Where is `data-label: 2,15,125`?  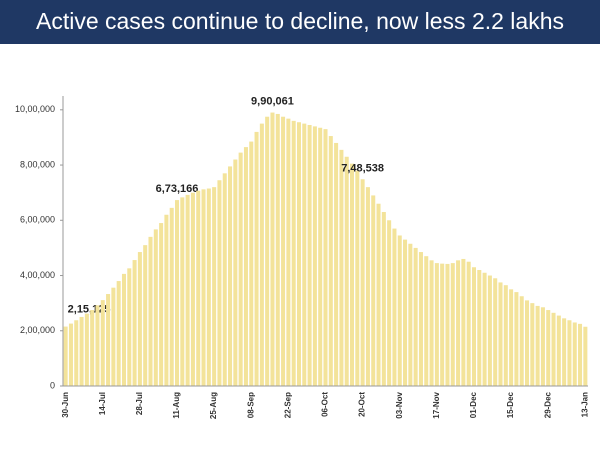 data-label: 2,15,125 is located at coordinates (89, 310).